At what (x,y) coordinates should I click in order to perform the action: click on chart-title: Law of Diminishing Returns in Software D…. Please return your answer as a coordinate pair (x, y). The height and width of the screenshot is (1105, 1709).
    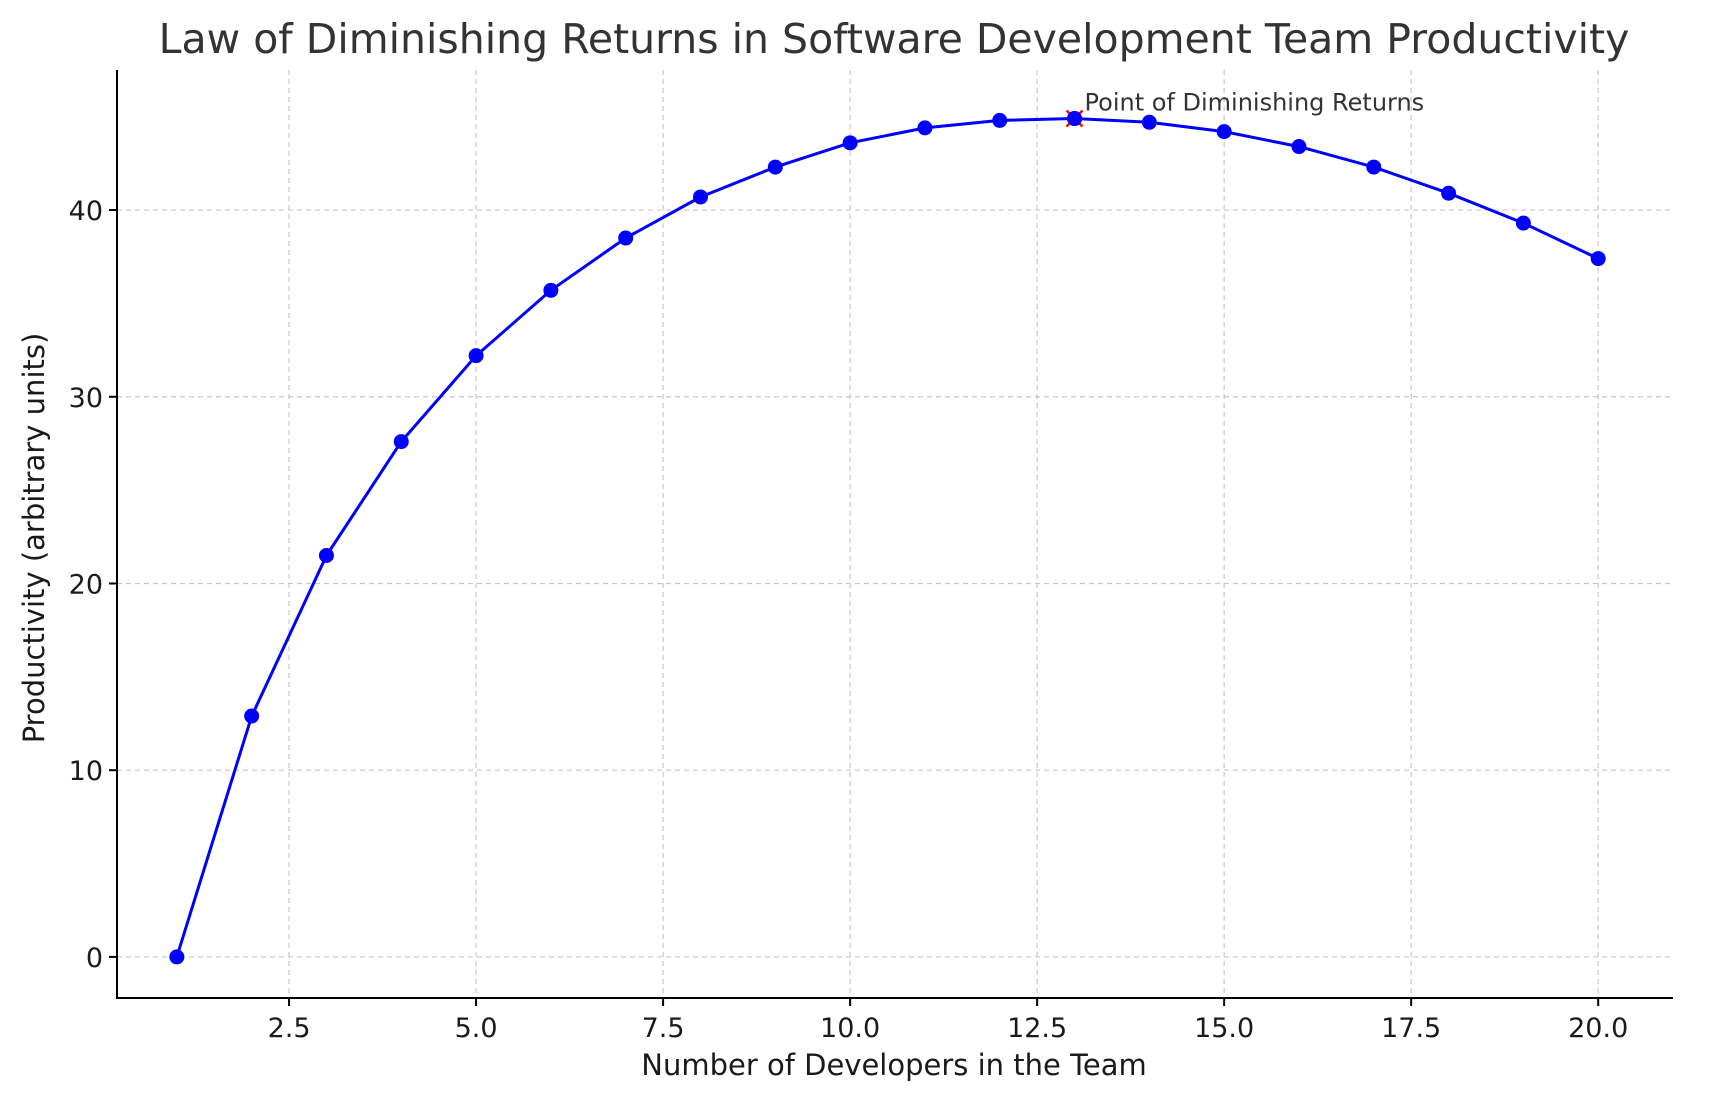
    Looking at the image, I should click on (894, 39).